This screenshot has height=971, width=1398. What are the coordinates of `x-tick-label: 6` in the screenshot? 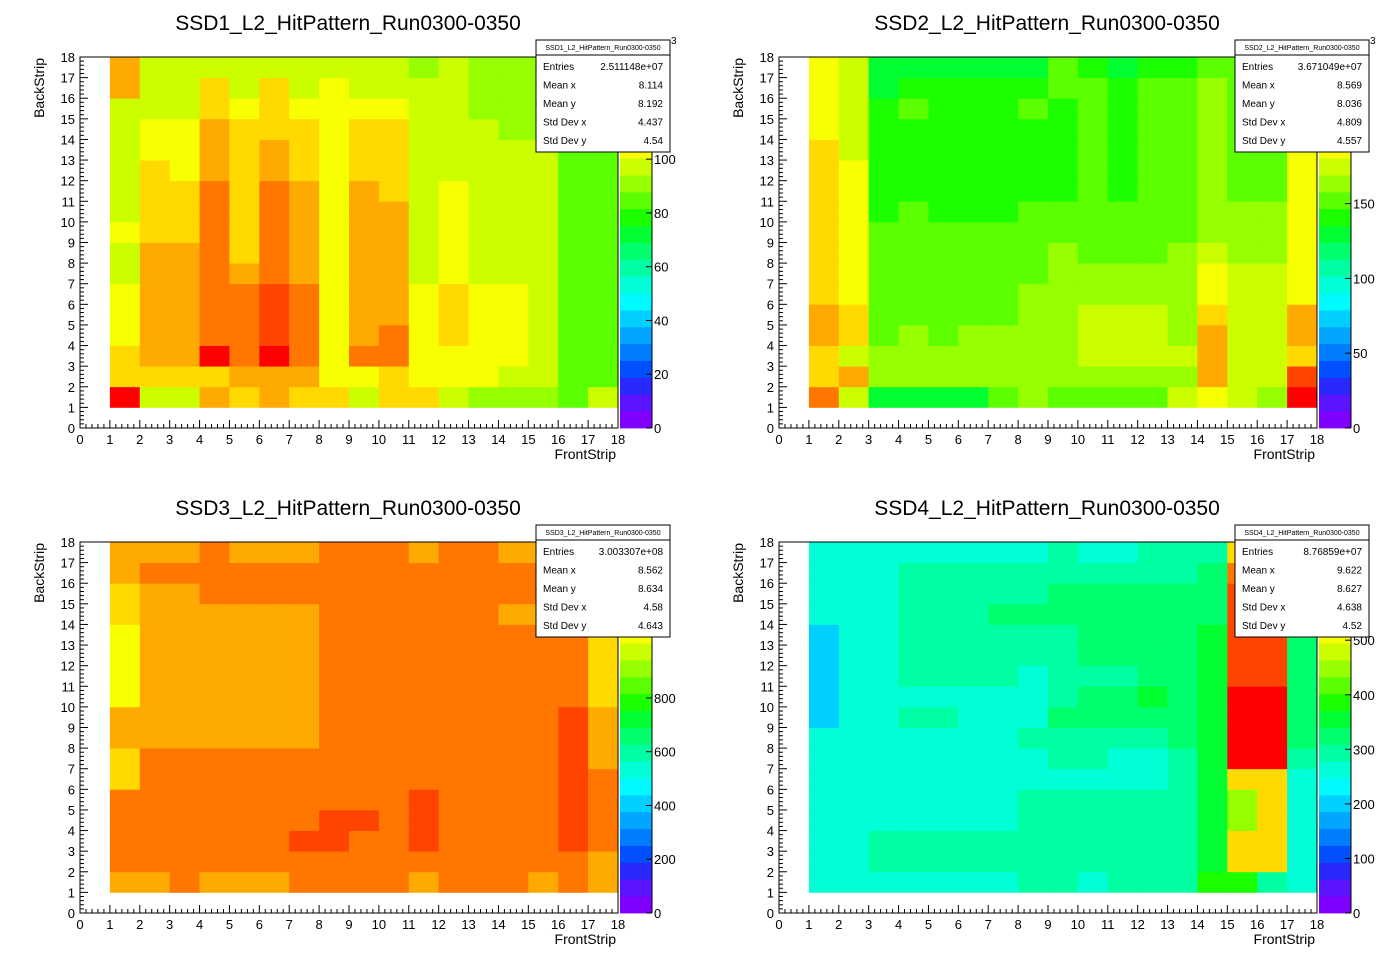 It's located at (259, 924).